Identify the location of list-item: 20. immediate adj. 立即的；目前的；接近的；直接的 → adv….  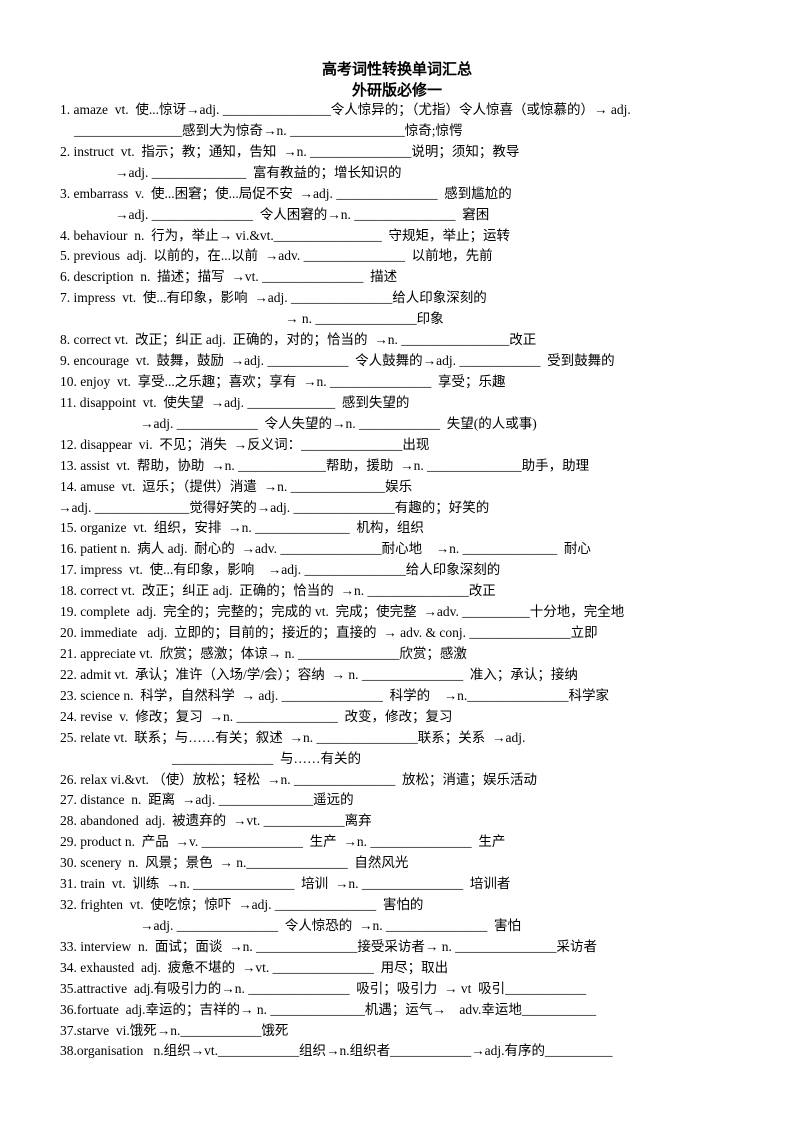
(329, 633).